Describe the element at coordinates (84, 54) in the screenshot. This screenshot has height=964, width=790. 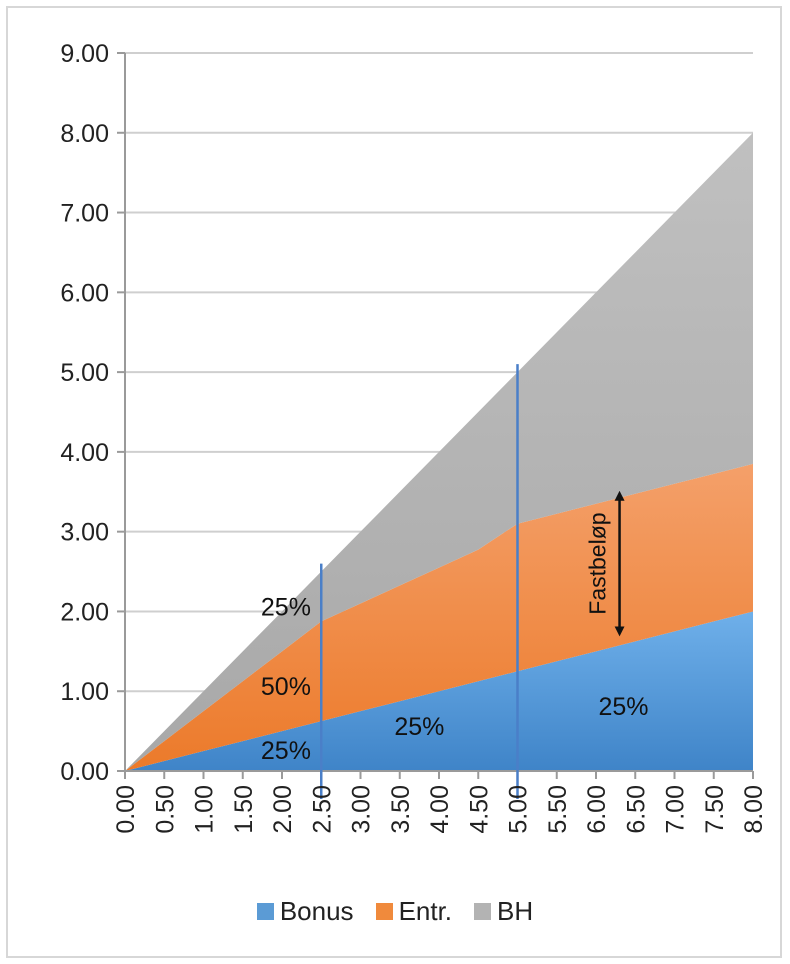
I see `y-tick-label: 9.00` at that location.